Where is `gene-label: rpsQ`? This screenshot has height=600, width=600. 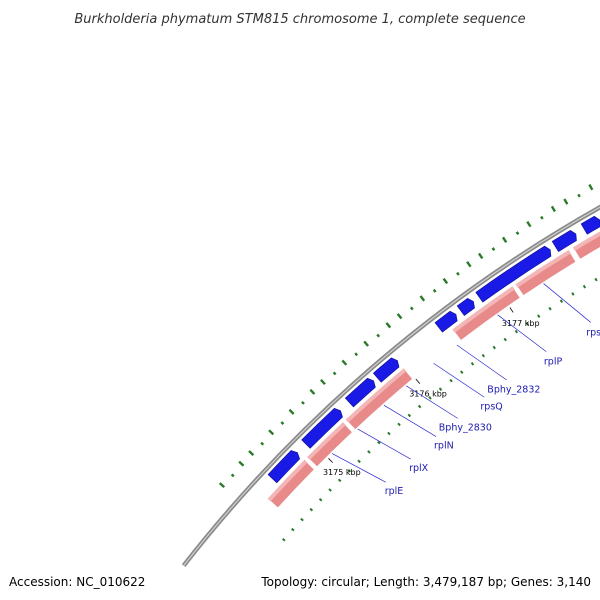
gene-label: rpsQ is located at coordinates (491, 407).